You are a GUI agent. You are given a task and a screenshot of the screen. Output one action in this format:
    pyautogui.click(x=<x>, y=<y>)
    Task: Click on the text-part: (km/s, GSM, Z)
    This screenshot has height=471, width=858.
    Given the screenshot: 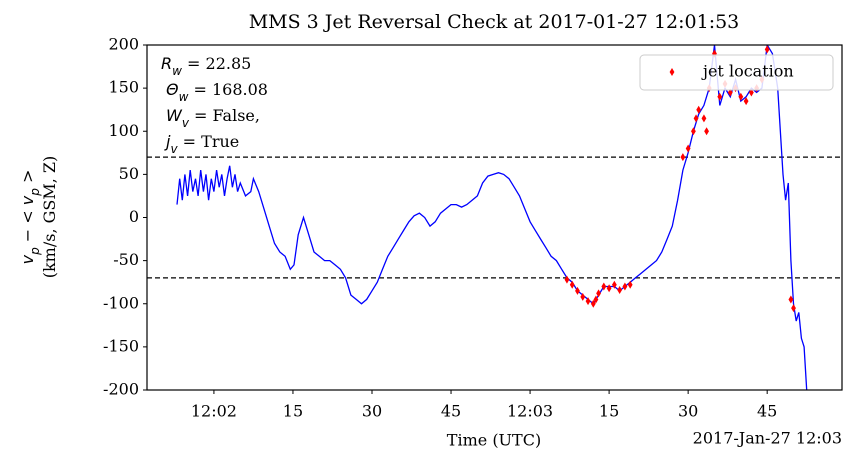 What is the action you would take?
    pyautogui.click(x=49, y=217)
    